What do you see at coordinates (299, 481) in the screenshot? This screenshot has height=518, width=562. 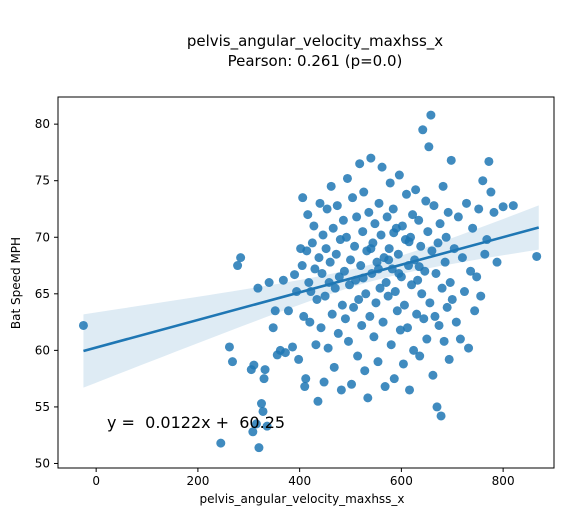 I see `x-tick-label: 400` at bounding box center [299, 481].